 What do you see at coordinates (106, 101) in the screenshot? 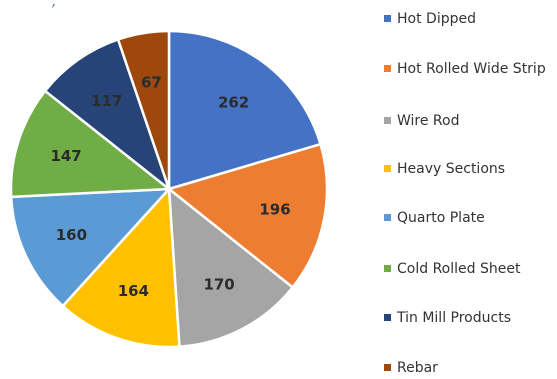
I see `data-label-tin-mill-products: 117` at bounding box center [106, 101].